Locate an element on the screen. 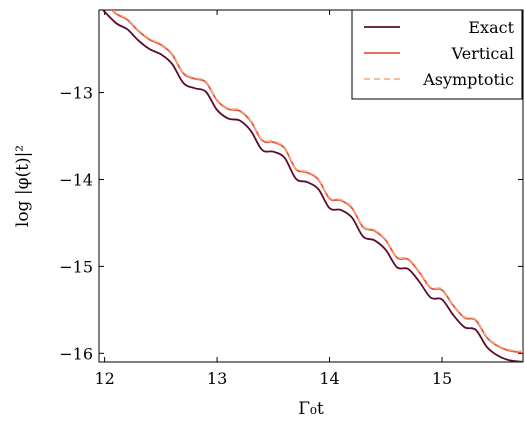 Image resolution: width=525 pixels, height=424 pixels. legend-label-vertical: Vertical is located at coordinates (482, 53).